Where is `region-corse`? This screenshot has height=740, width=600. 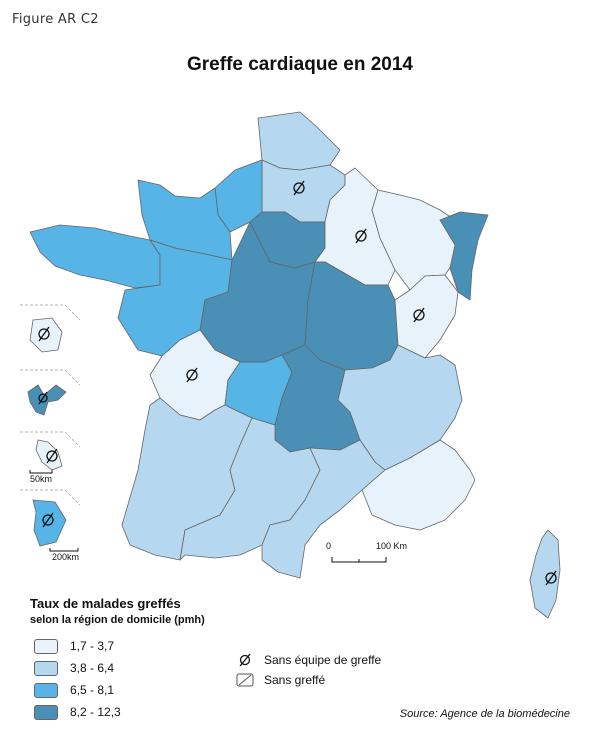
region-corse is located at coordinates (545, 574).